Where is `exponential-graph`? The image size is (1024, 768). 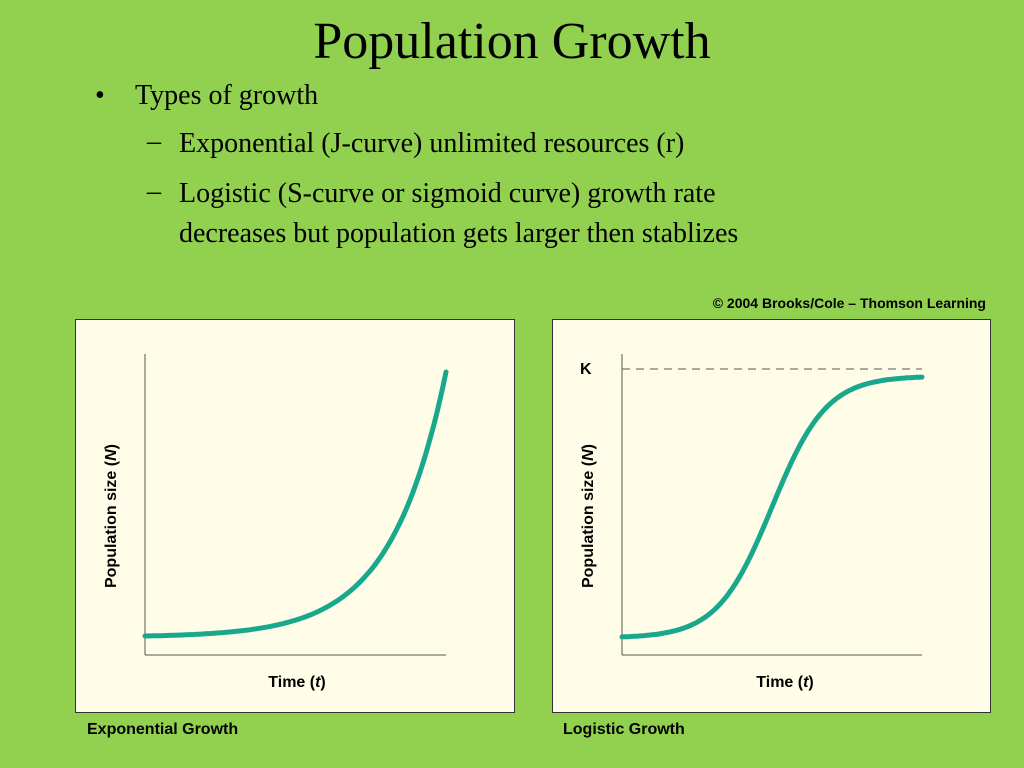 exponential-graph is located at coordinates (295, 505).